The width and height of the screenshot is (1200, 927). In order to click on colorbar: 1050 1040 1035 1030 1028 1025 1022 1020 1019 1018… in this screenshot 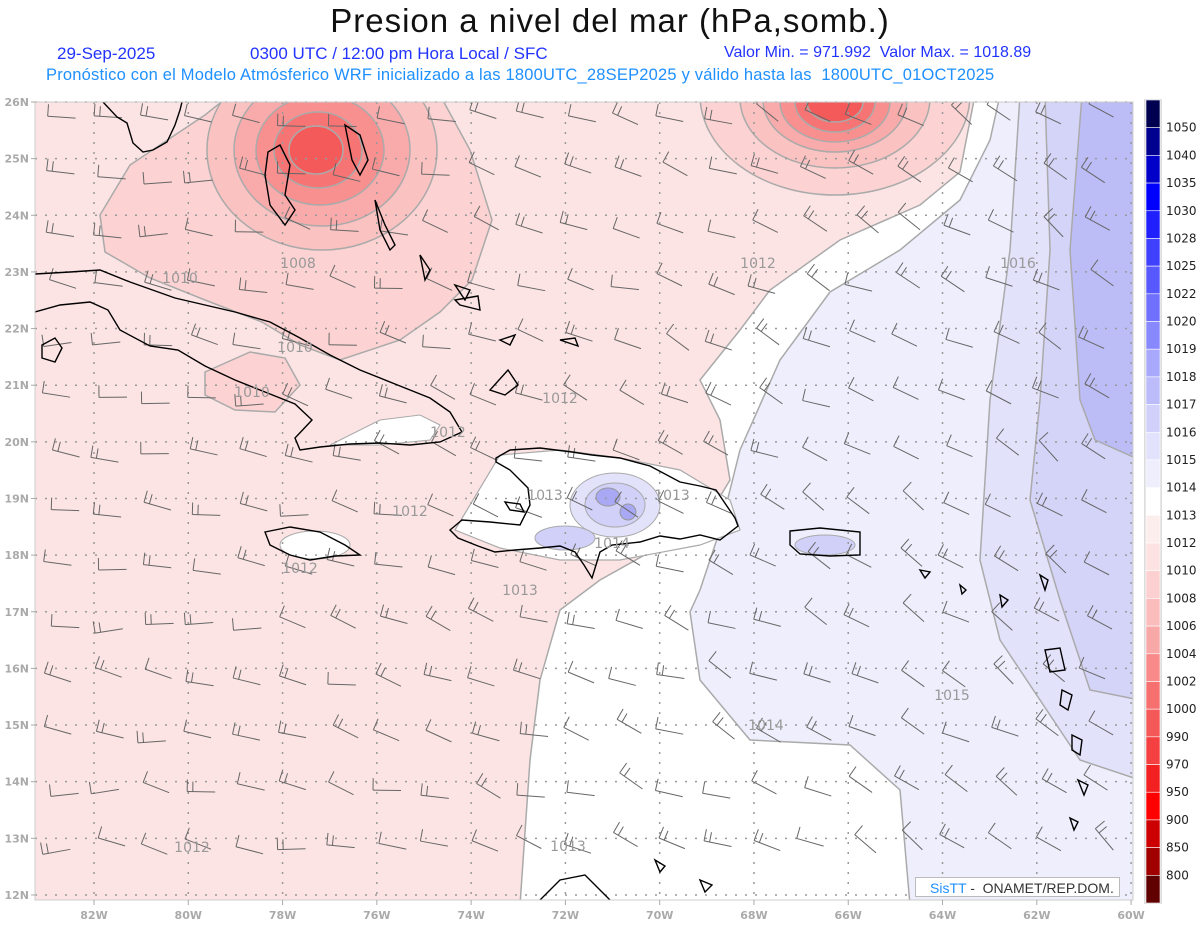, I will do `click(1170, 501)`.